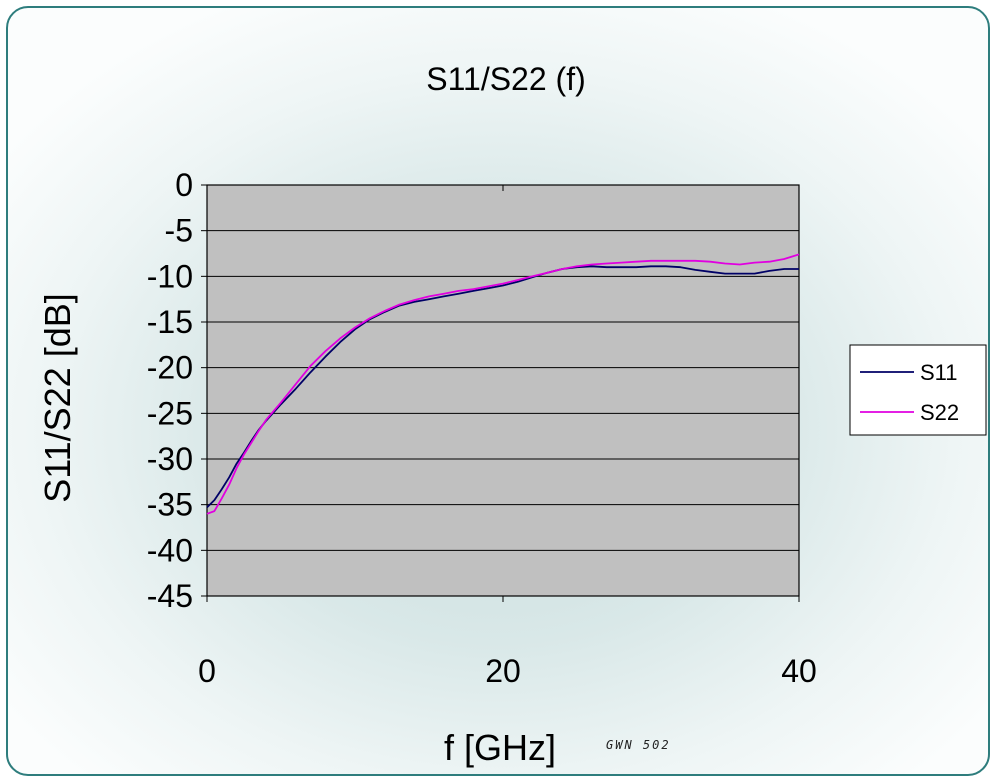  Describe the element at coordinates (799, 671) in the screenshot. I see `x-tick-label: 40` at that location.